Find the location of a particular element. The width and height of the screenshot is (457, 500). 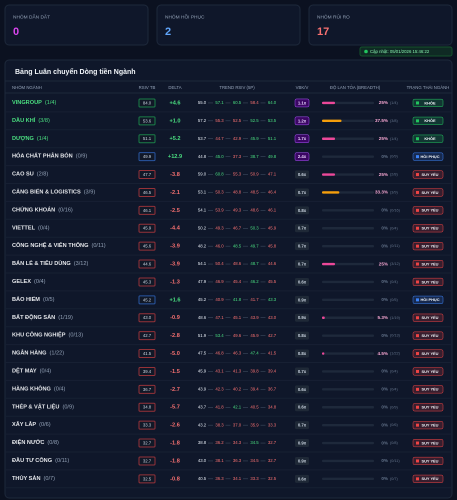

sector-name: DỆT MAY (0/4) is located at coordinates (31, 371).